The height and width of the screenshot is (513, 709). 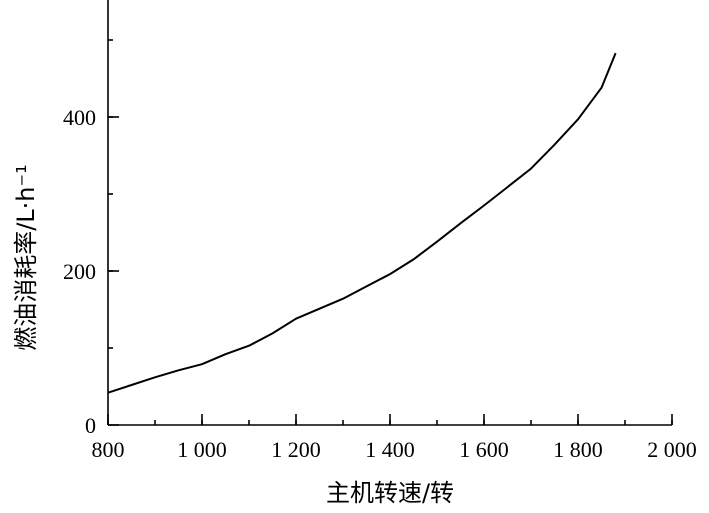 I want to click on x-tick-label: 2 000, so click(x=672, y=449).